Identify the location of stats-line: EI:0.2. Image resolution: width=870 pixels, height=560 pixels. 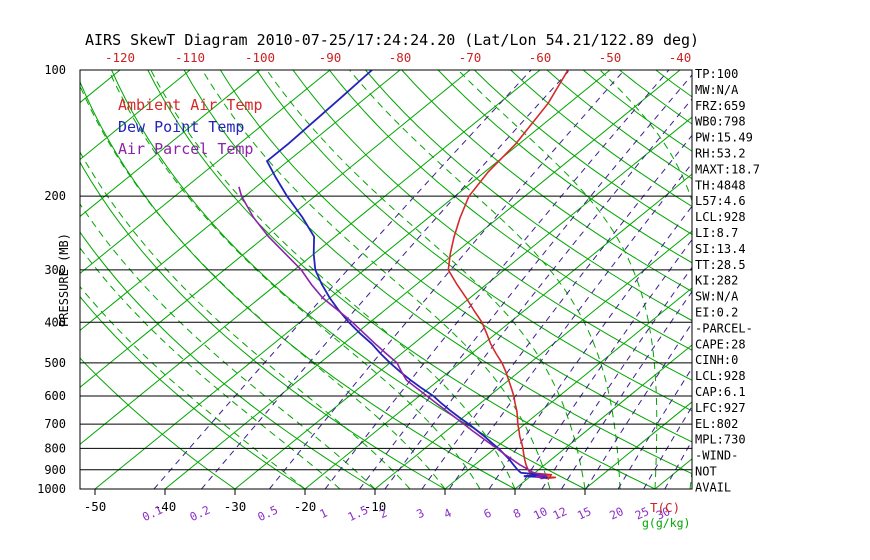
(716, 313).